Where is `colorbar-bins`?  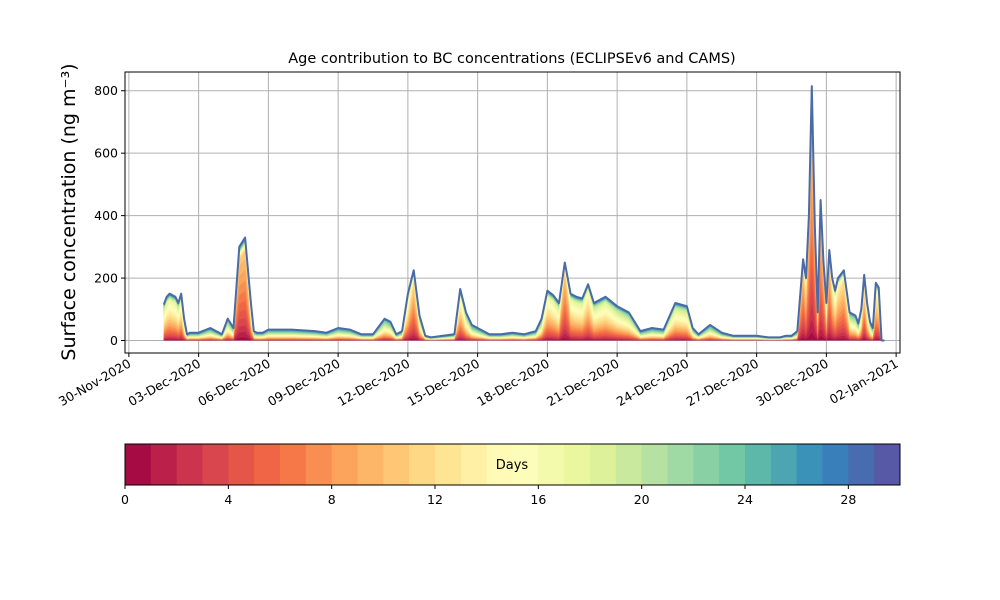
colorbar-bins is located at coordinates (513, 464).